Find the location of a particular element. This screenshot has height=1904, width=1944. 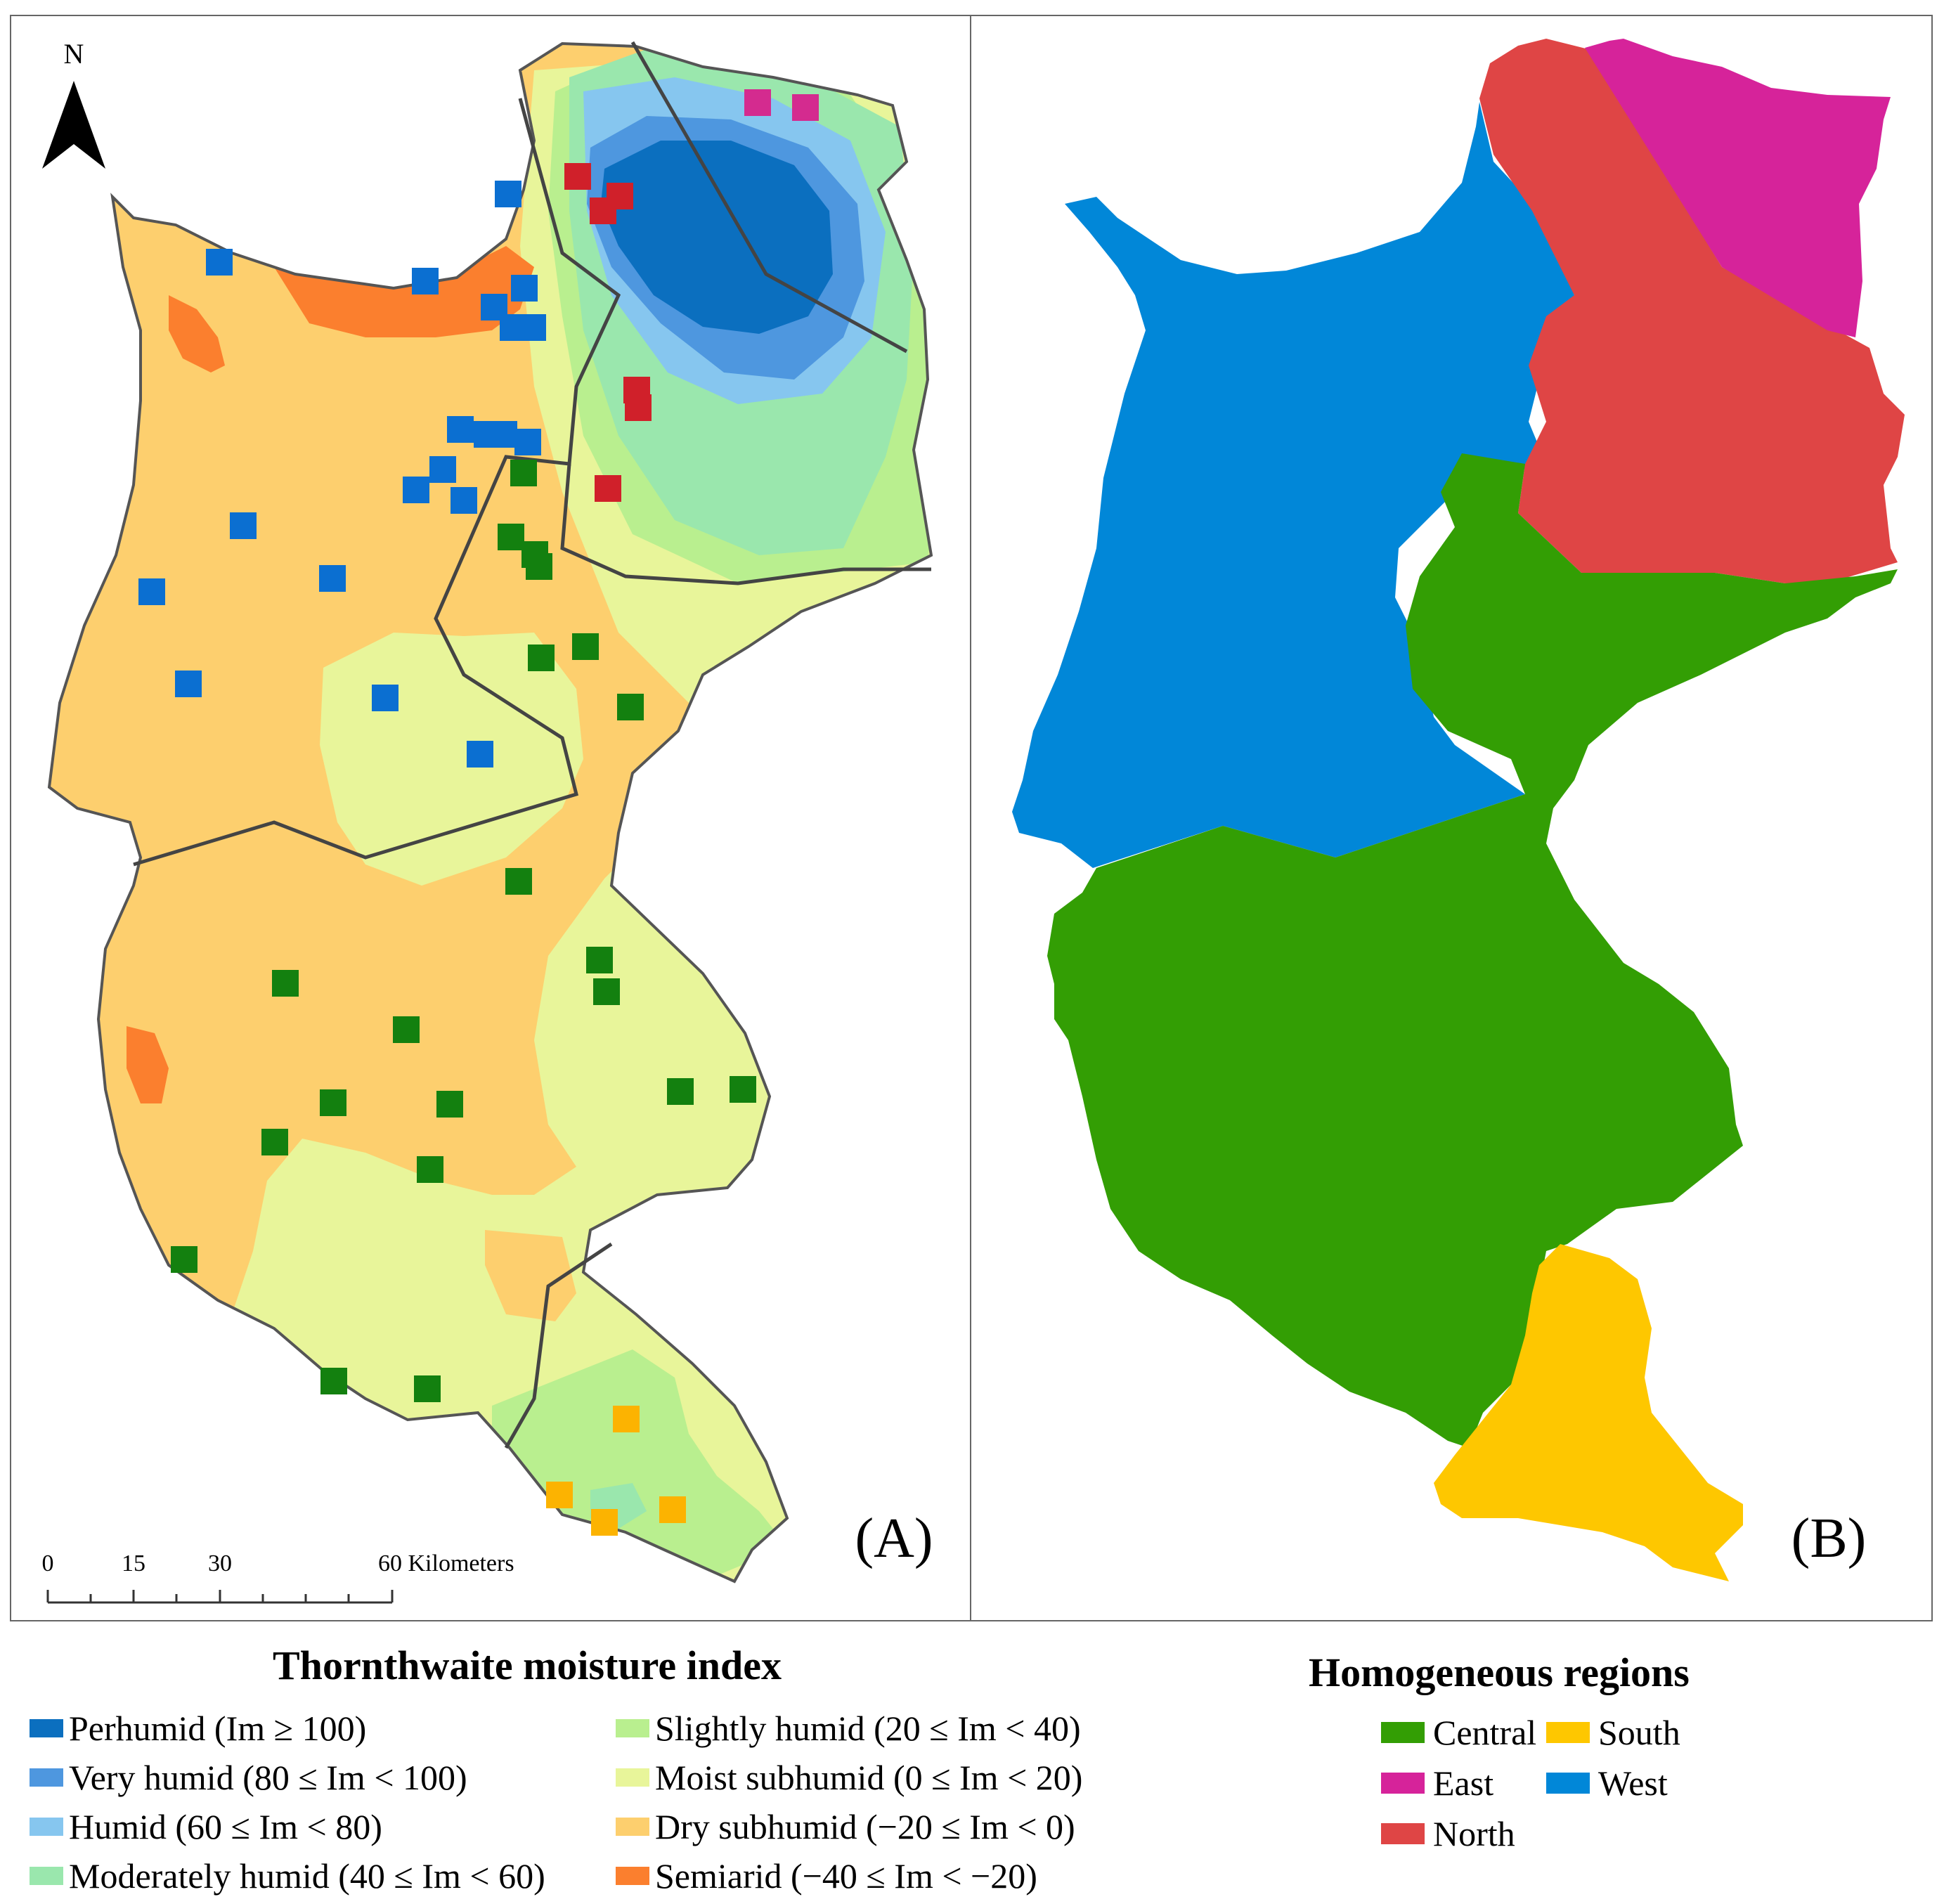

legend-label: Very humid (80 ≤ Im < 100) is located at coordinates (268, 1777).